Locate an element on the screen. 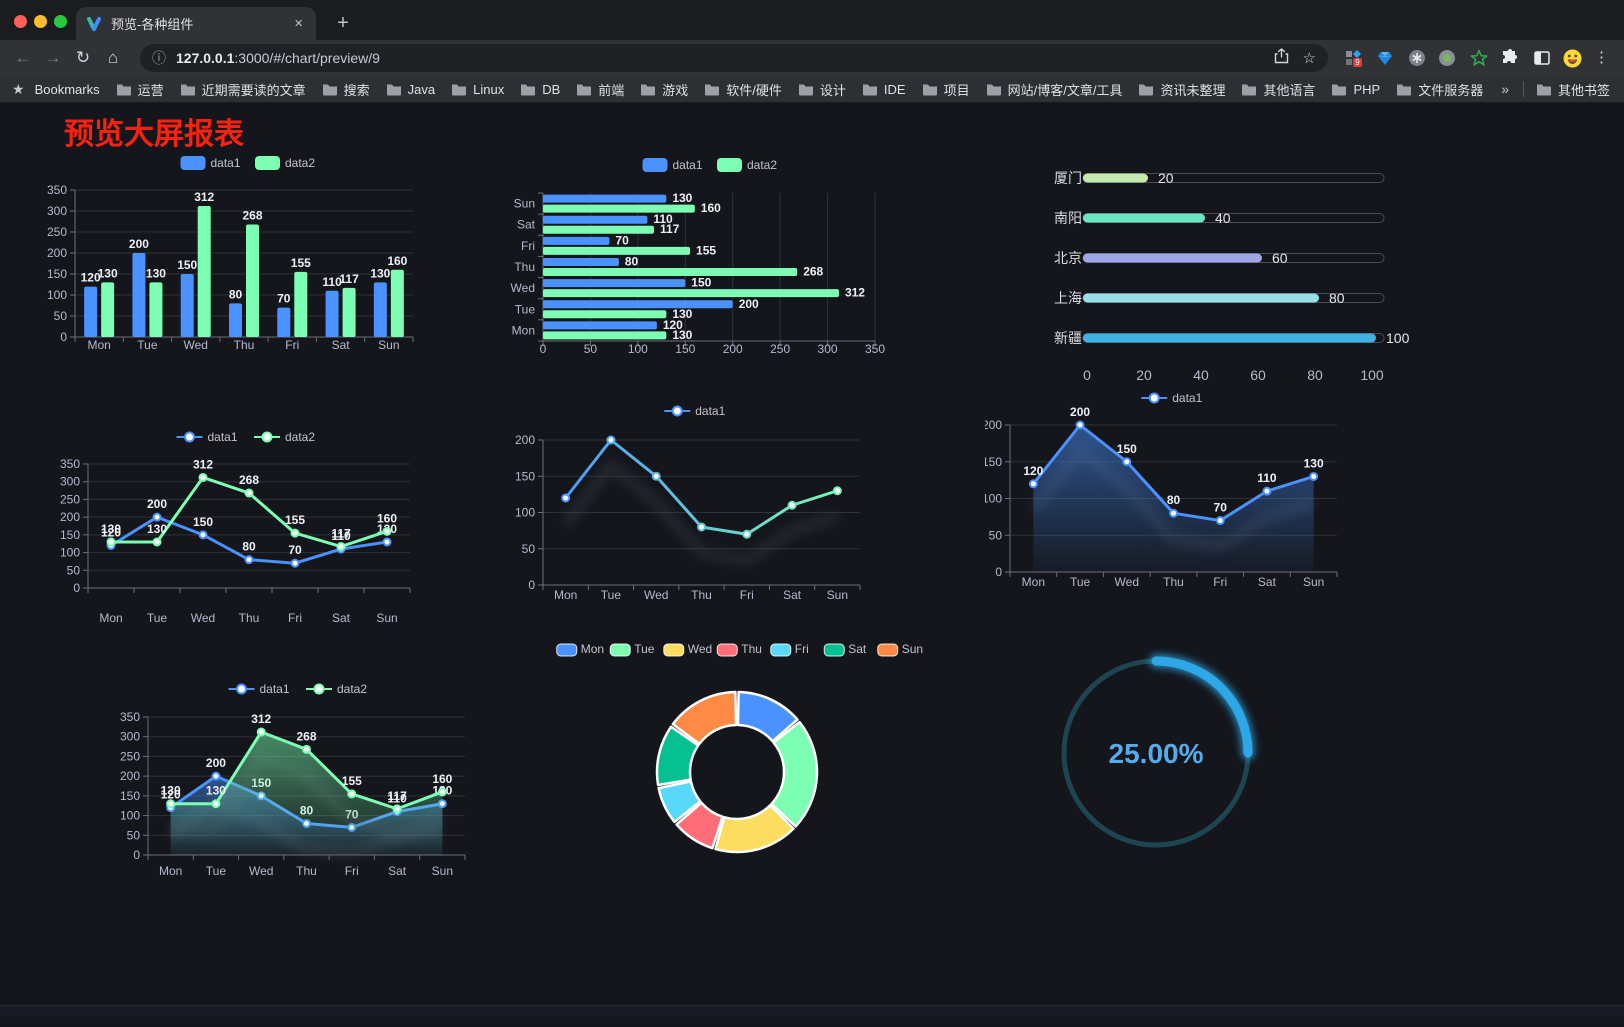 This screenshot has height=1027, width=1624. bookmark-folder: Linux is located at coordinates (477, 89).